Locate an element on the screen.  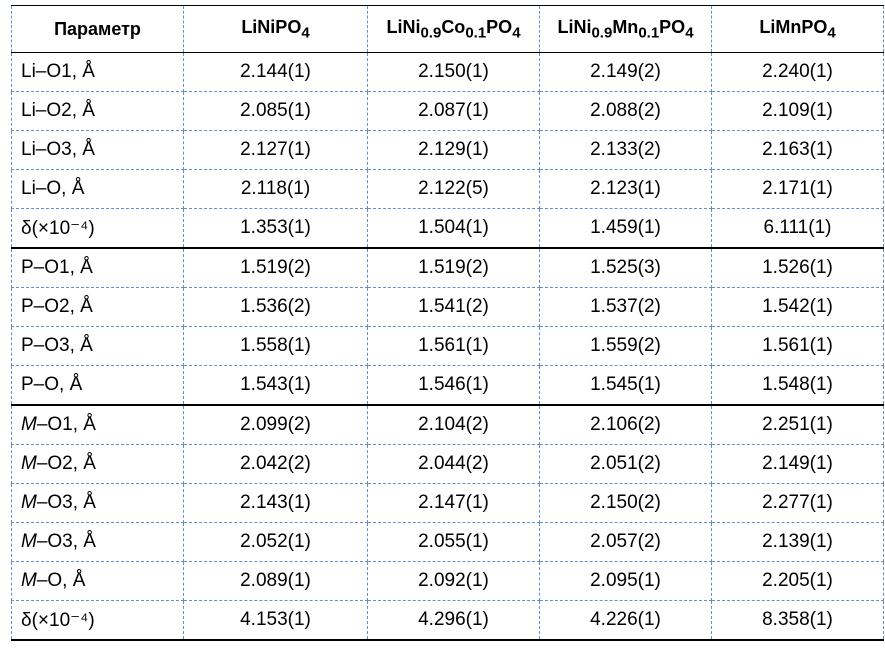
table-row: M–O1, Å 2.099(2) 2.104(2) 2.106(2) 2.251(1) is located at coordinates (447, 424).